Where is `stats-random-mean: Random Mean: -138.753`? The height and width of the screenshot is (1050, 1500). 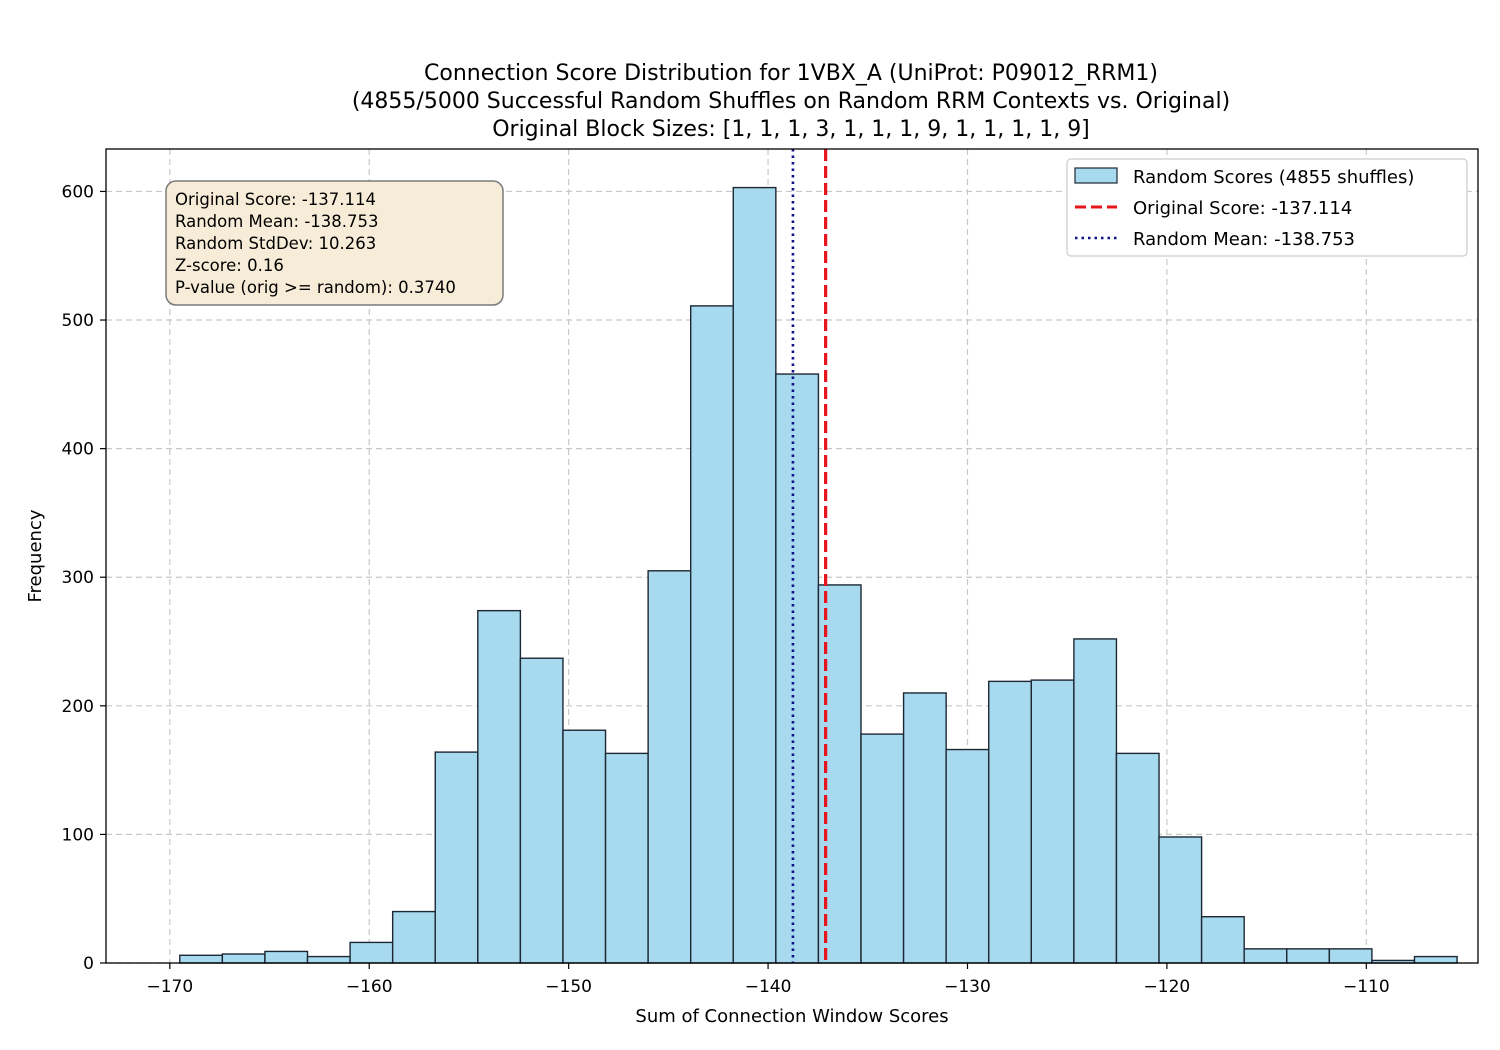
stats-random-mean: Random Mean: -138.753 is located at coordinates (277, 221).